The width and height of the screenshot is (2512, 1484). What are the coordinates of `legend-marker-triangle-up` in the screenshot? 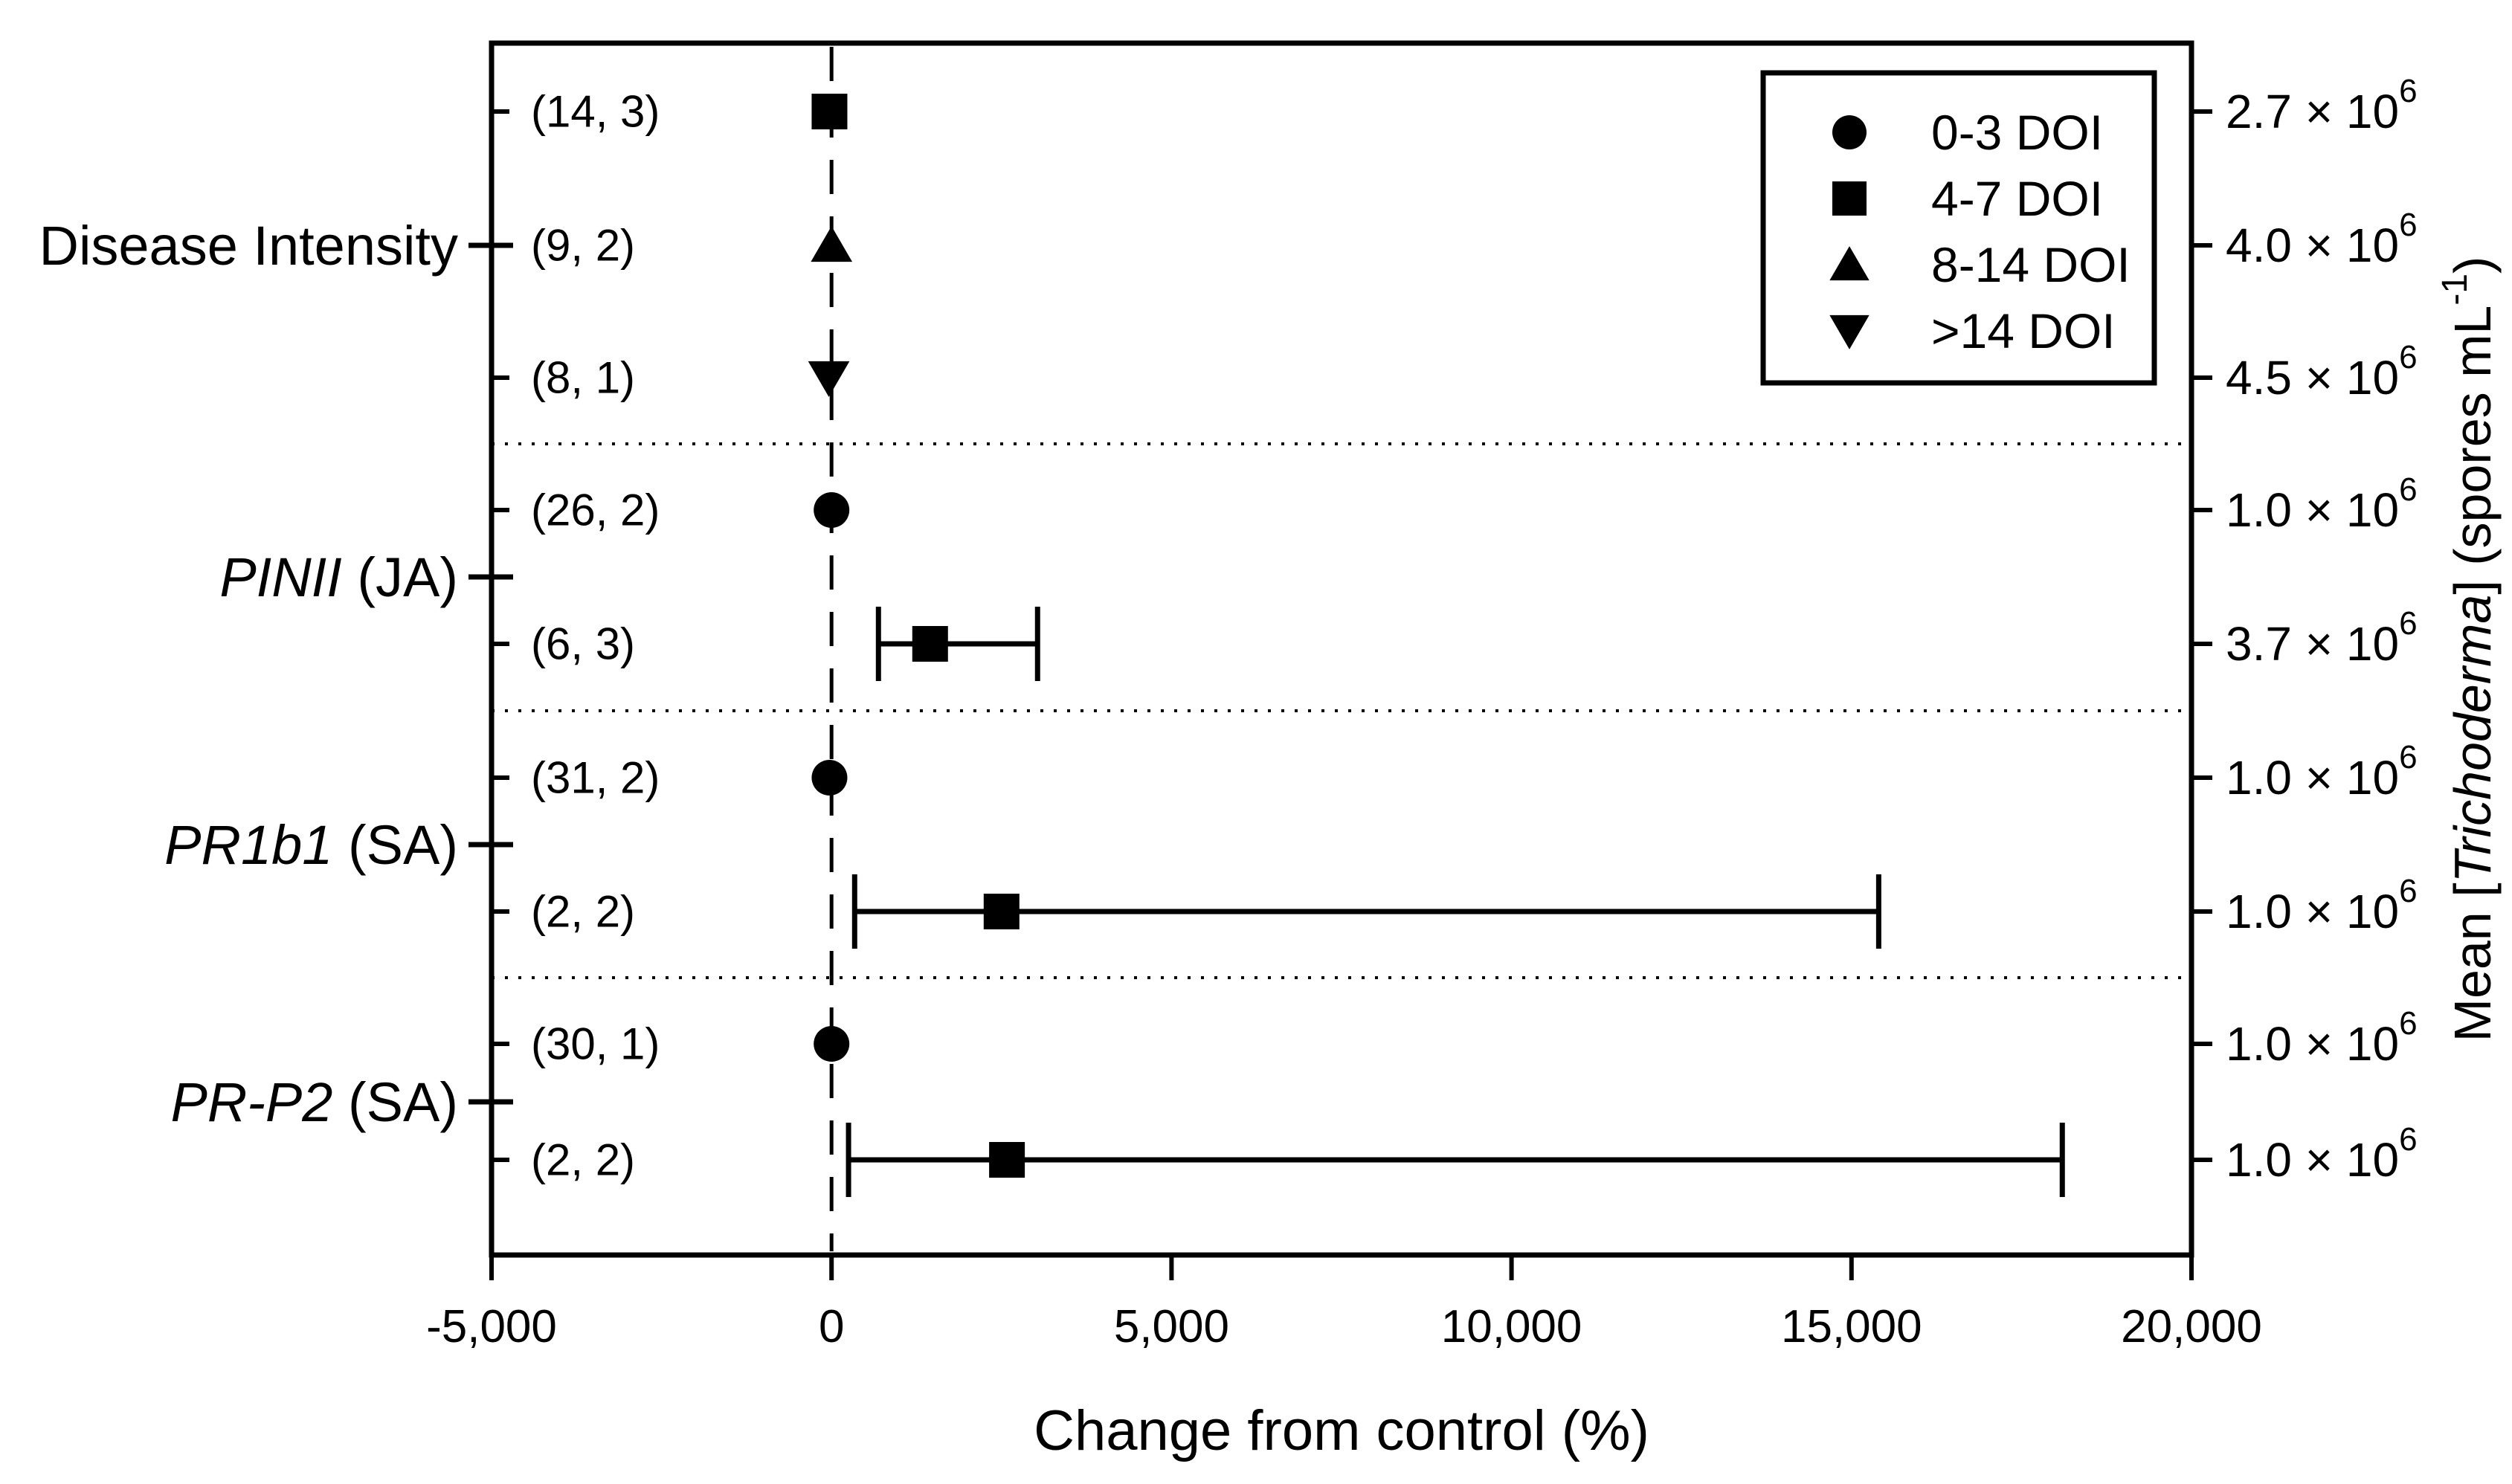 It's located at (1849, 263).